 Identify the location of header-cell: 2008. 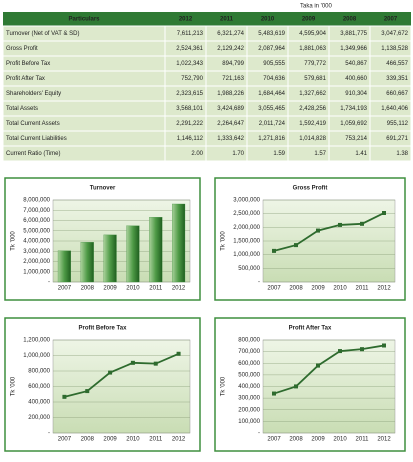
(350, 20).